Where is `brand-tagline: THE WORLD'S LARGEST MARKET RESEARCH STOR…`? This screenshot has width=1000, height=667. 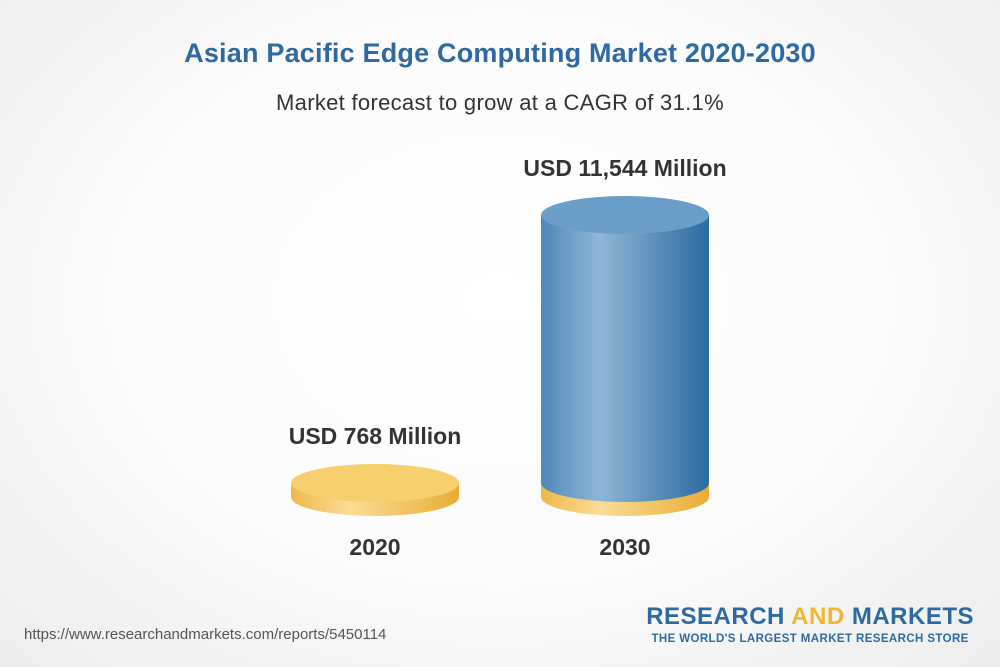 brand-tagline: THE WORLD'S LARGEST MARKET RESEARCH STOR… is located at coordinates (810, 639).